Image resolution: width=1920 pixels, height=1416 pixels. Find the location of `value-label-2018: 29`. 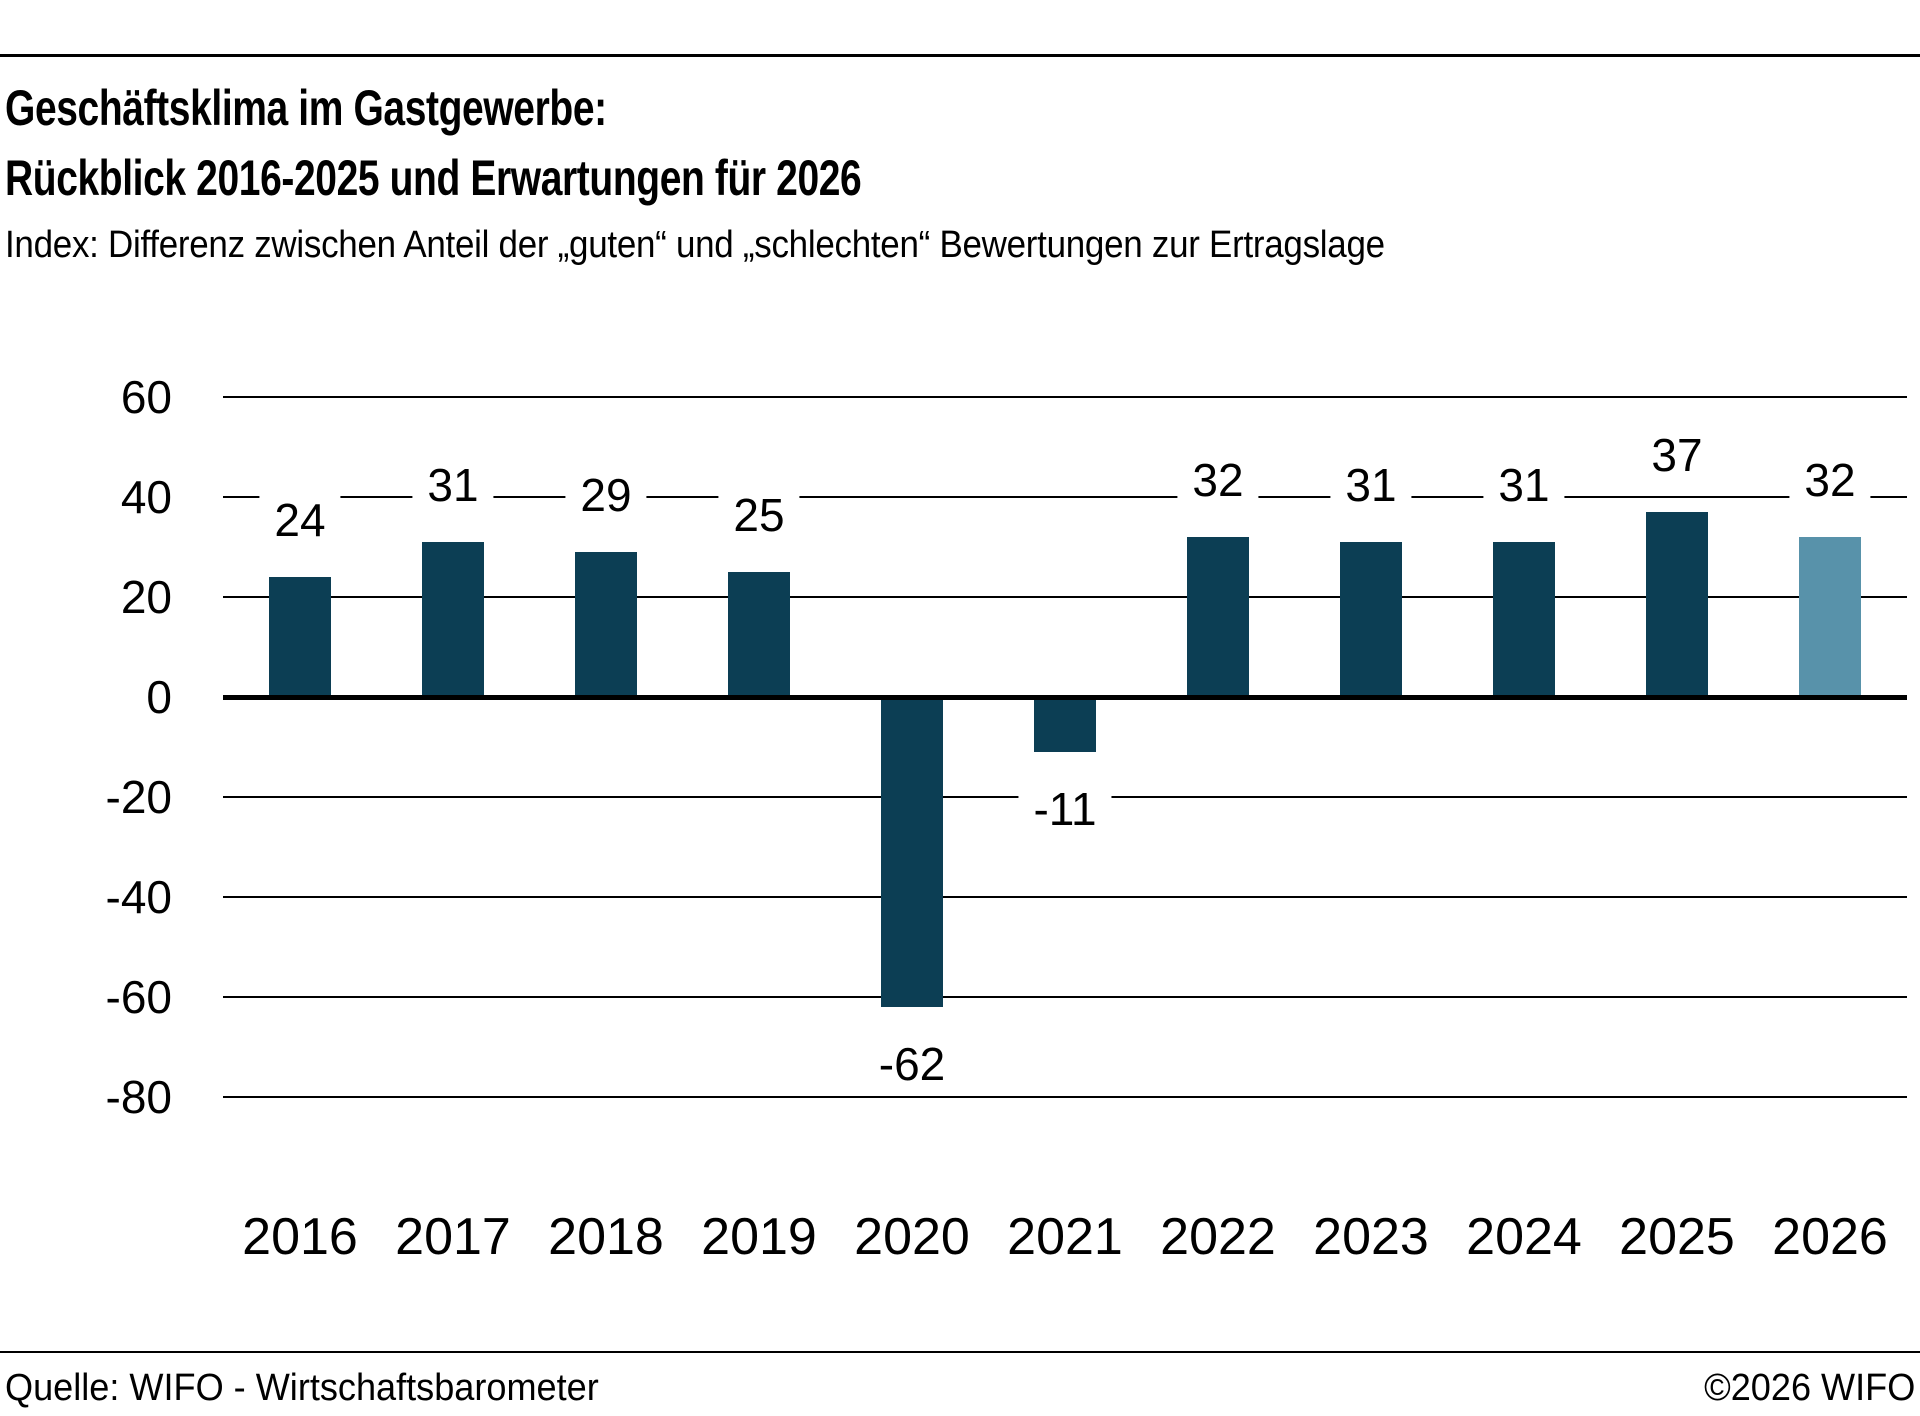

value-label-2018: 29 is located at coordinates (606, 495).